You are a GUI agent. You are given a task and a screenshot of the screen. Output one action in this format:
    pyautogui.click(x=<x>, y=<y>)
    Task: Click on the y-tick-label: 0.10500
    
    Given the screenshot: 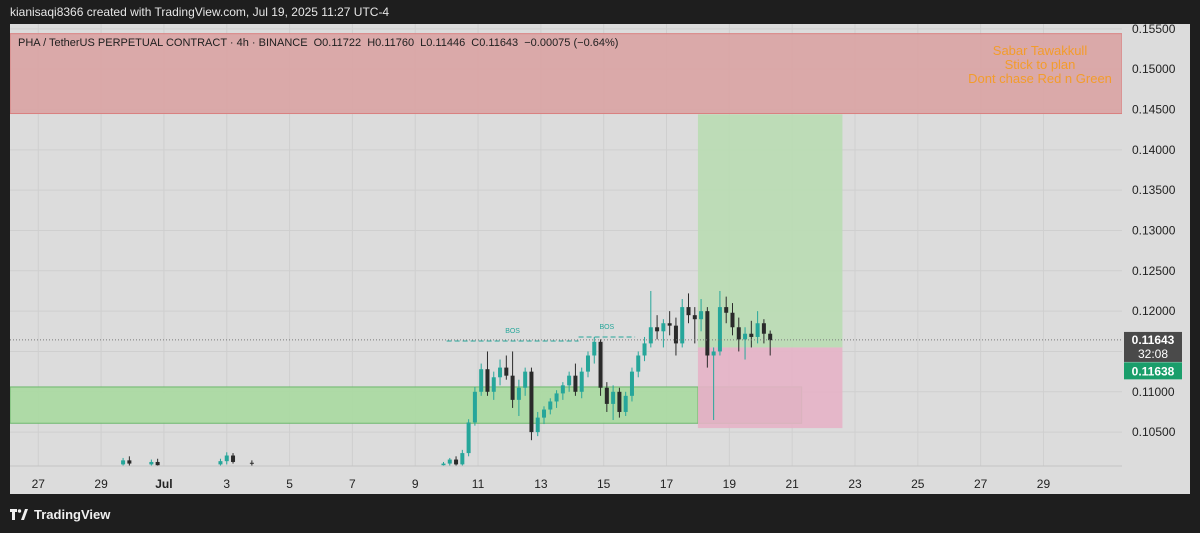 What is the action you would take?
    pyautogui.click(x=1154, y=432)
    